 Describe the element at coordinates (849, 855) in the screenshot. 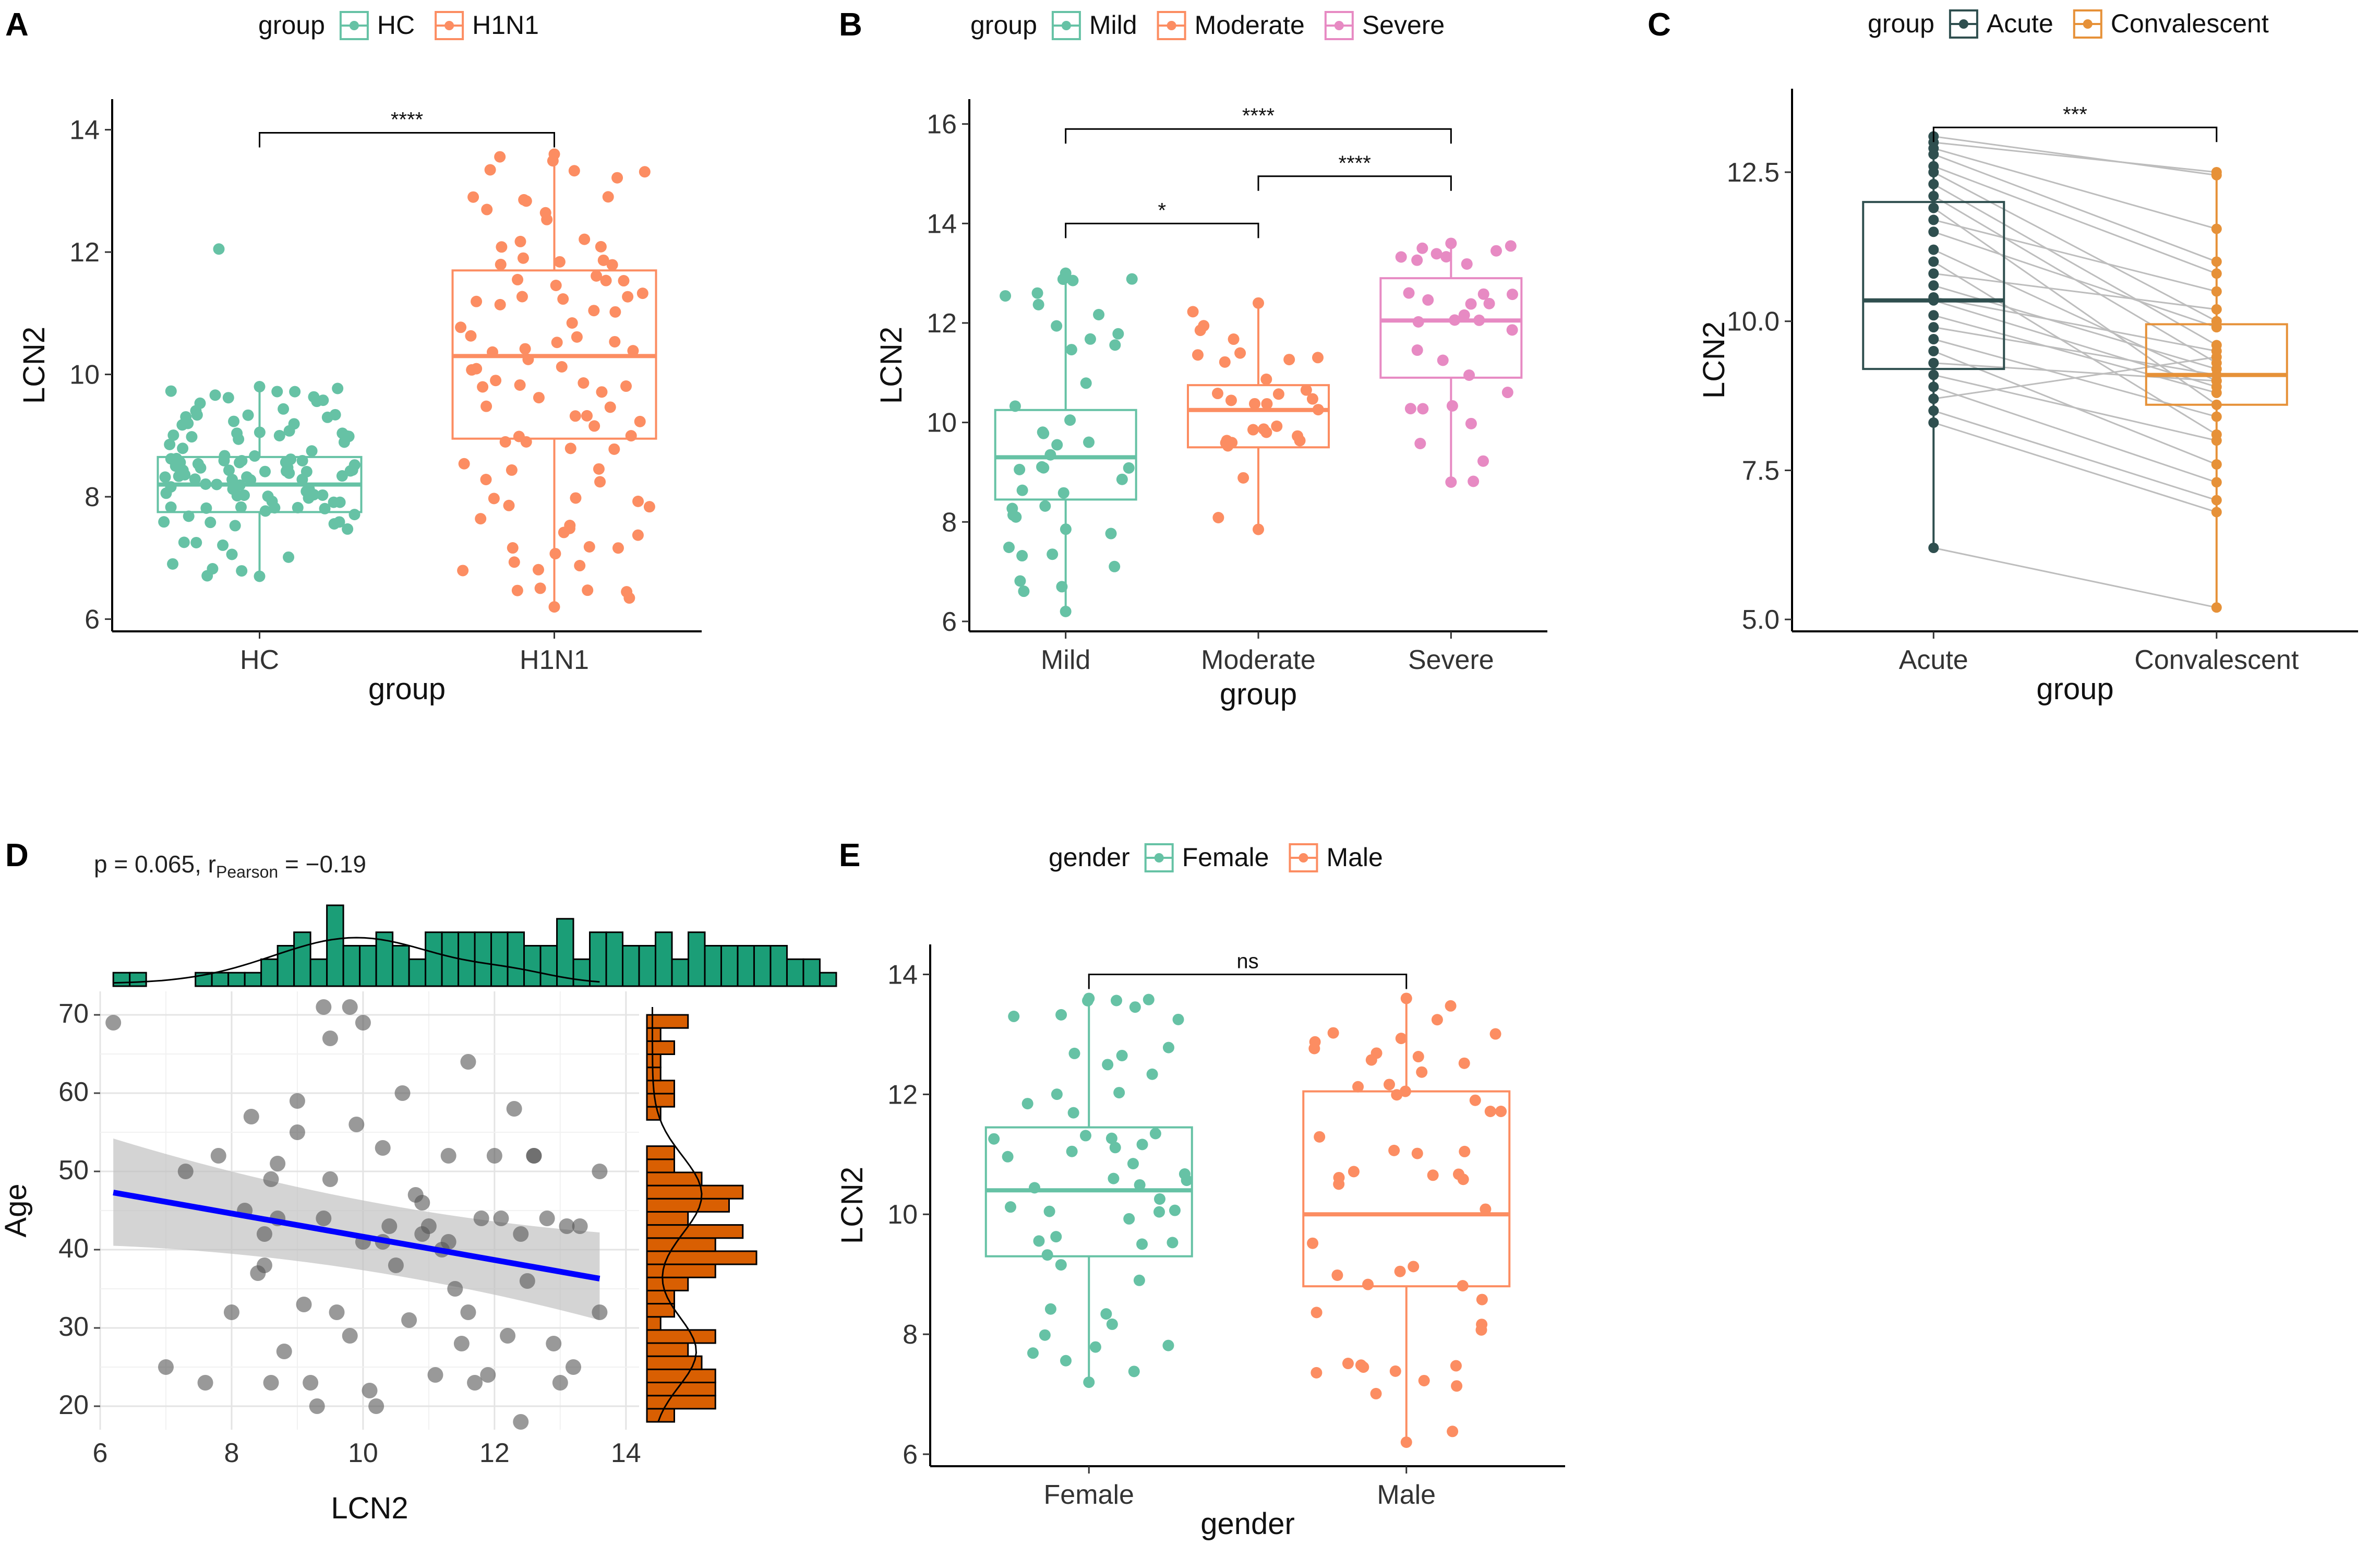

I see `panel-letter-e: E` at that location.